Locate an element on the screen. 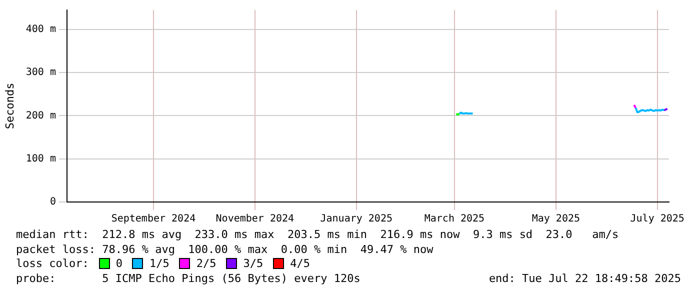 Image resolution: width=697 pixels, height=297 pixels. legend-title: loss color: is located at coordinates (52, 263).